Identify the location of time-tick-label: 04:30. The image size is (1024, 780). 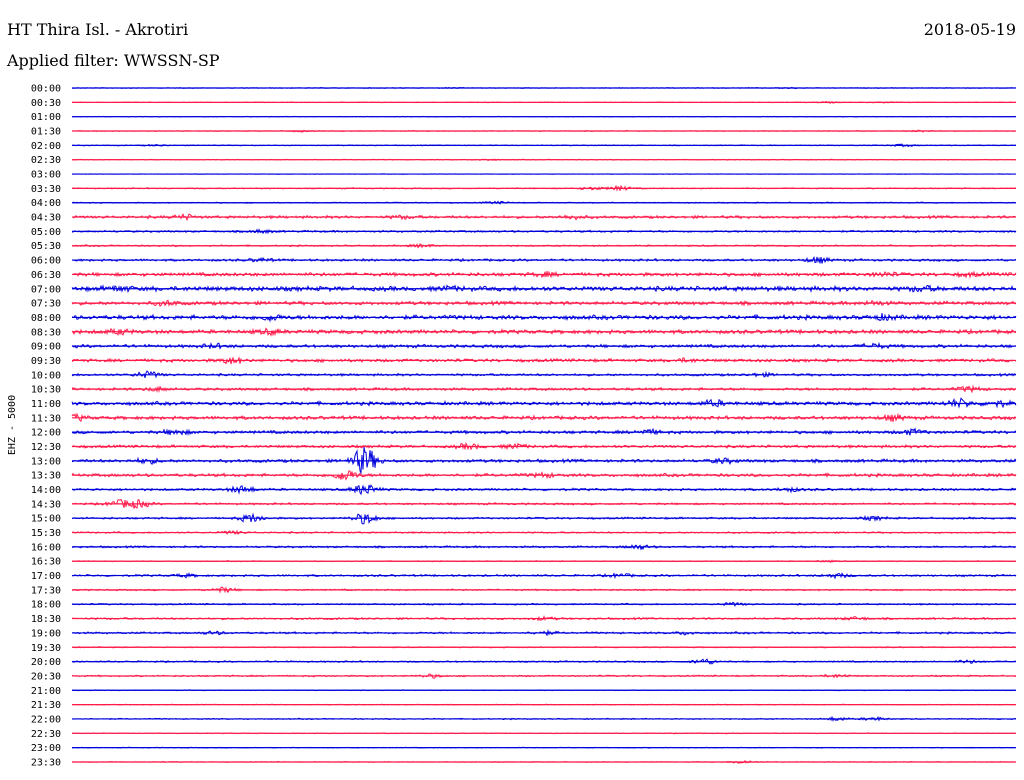
(46, 218).